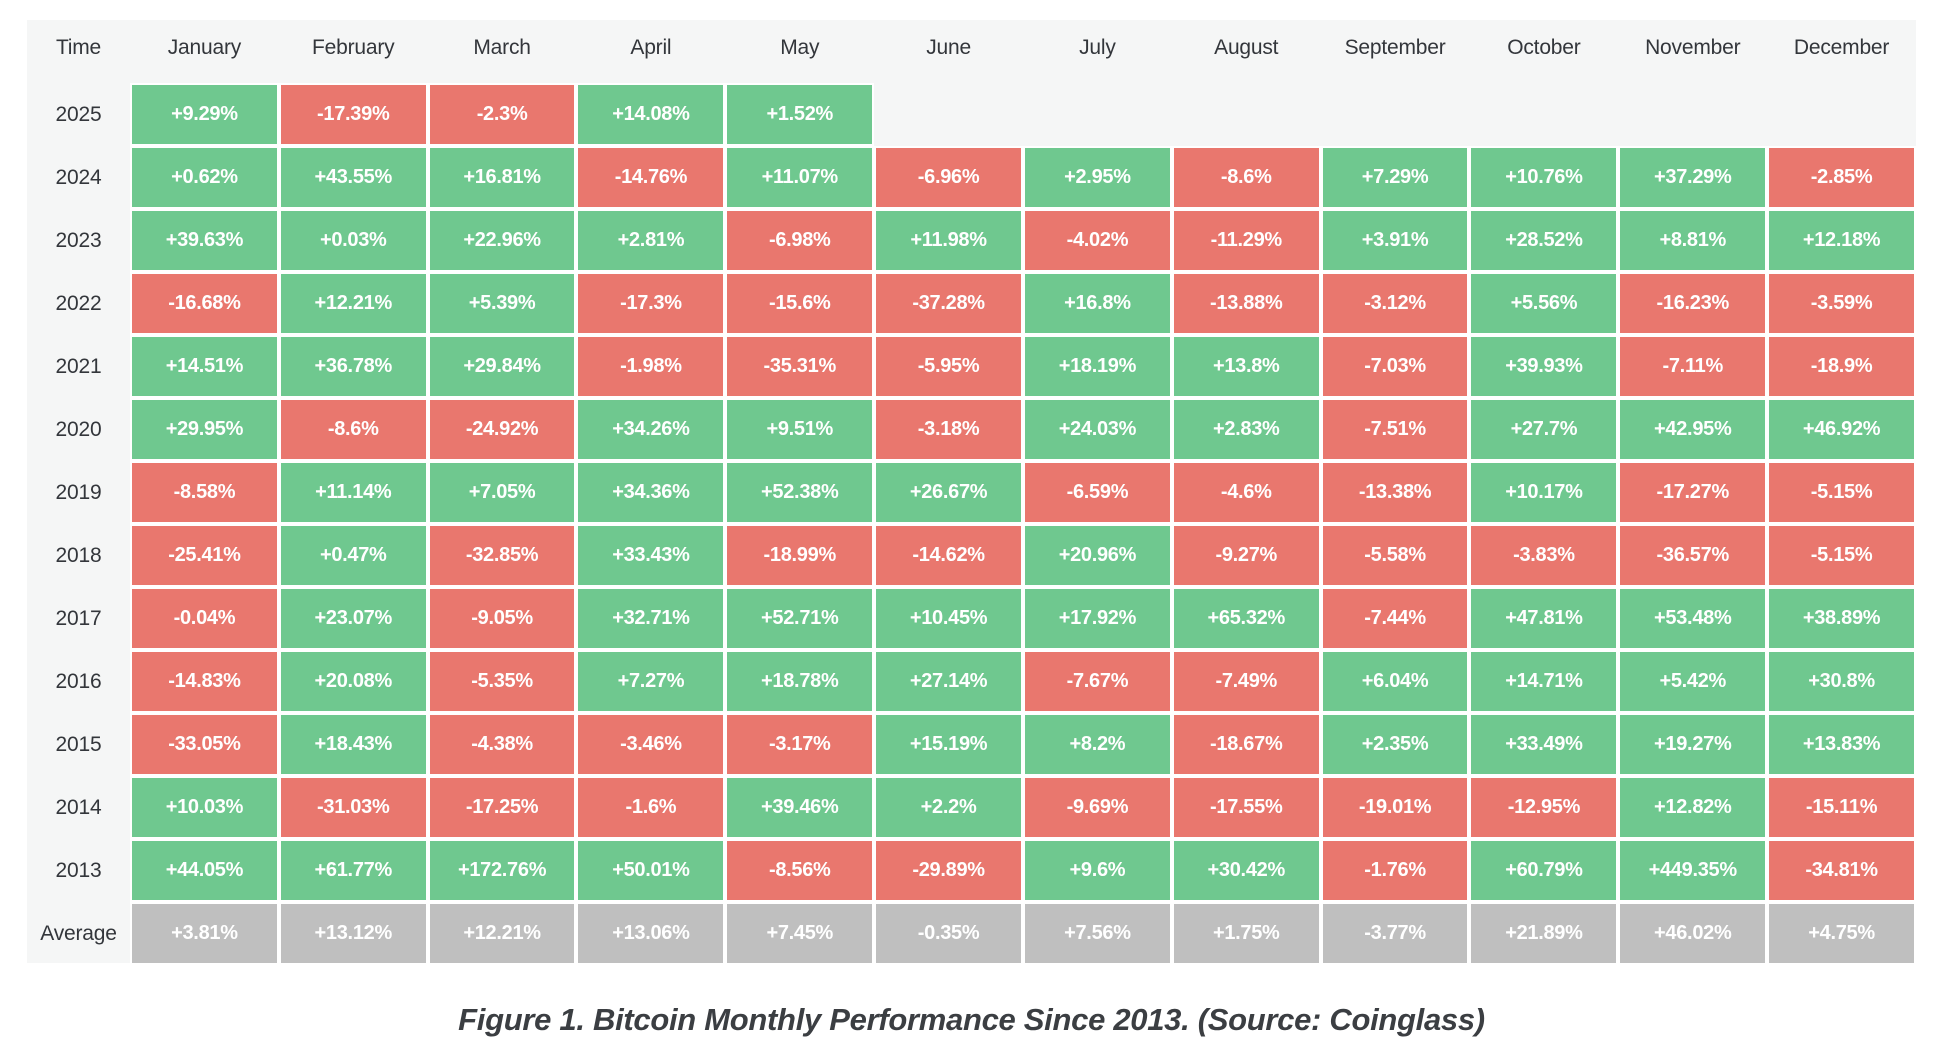 Image resolution: width=1943 pixels, height=1056 pixels. I want to click on column-header-august: August, so click(1246, 47).